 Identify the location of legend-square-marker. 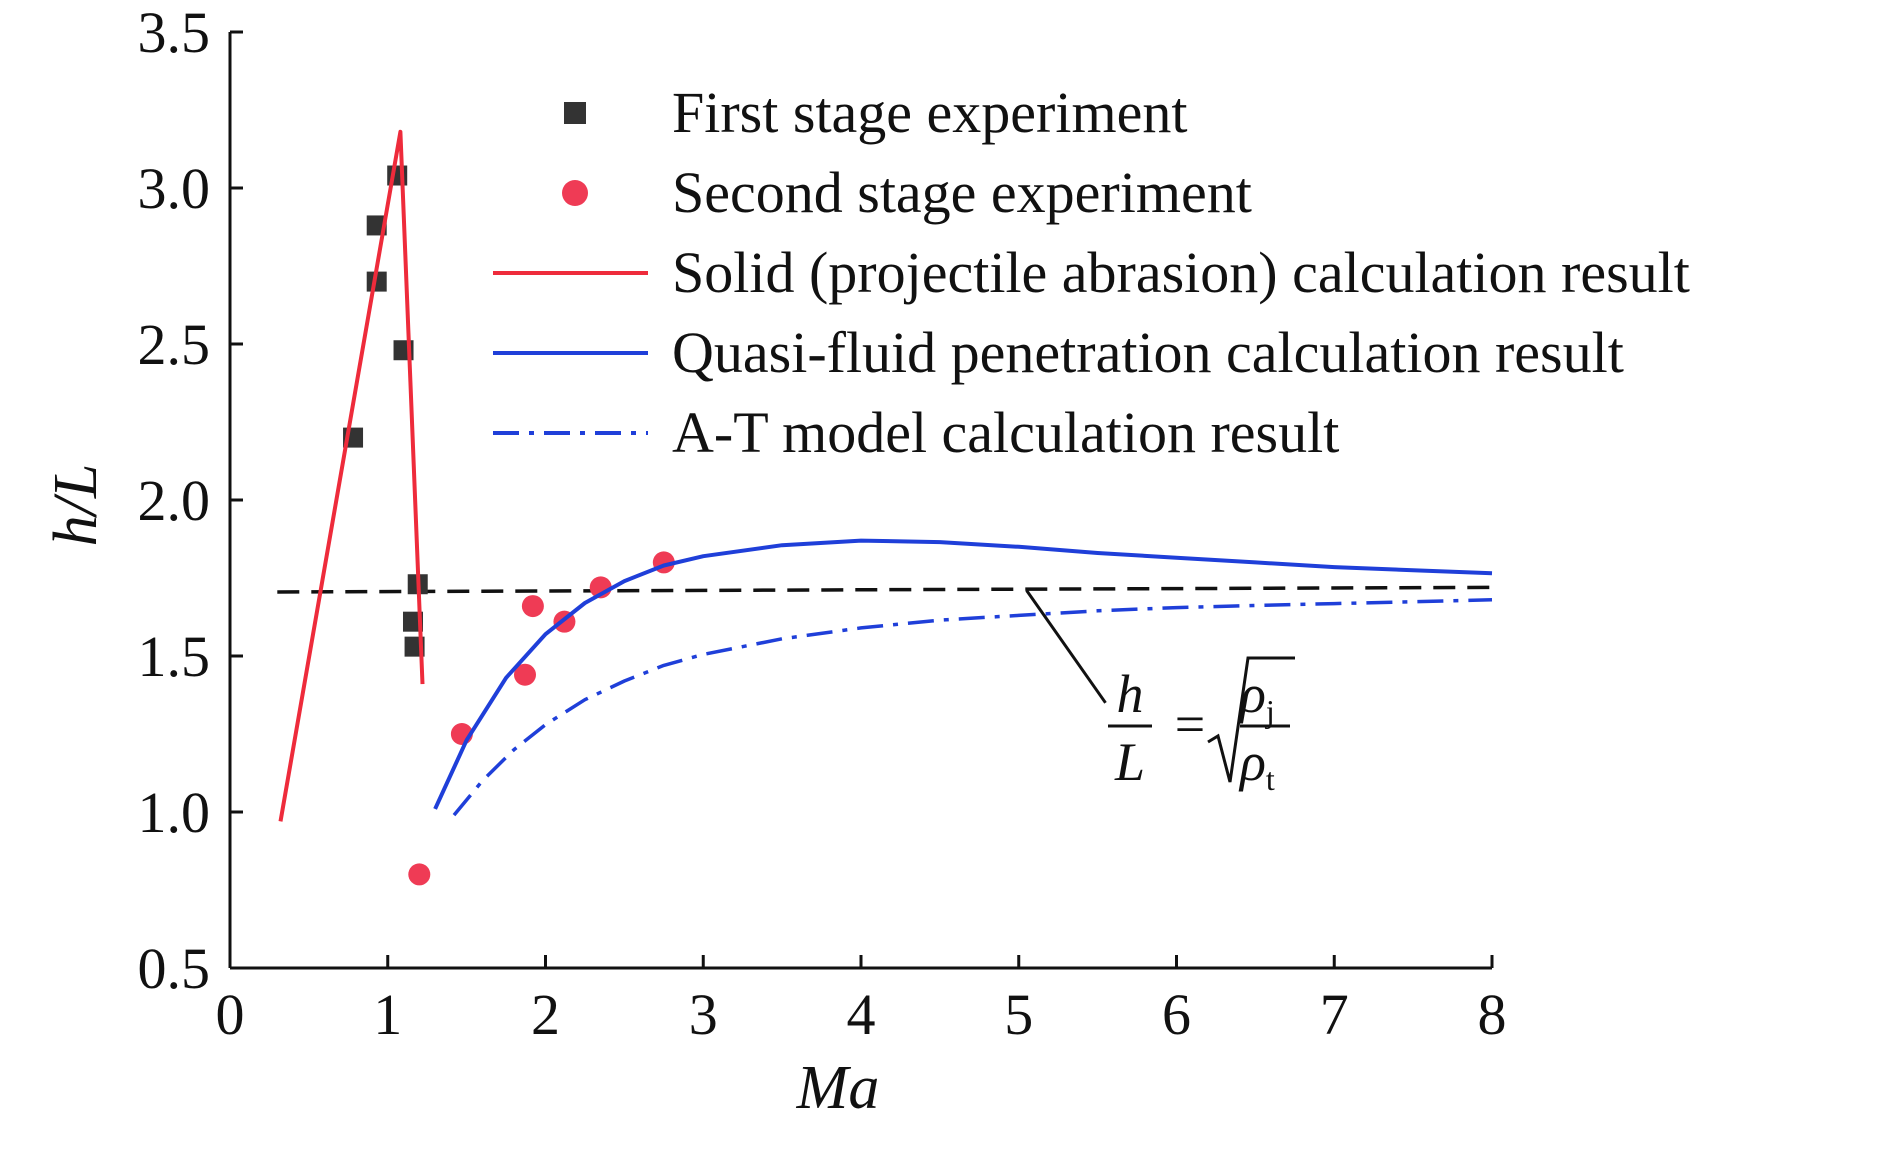
(575, 113).